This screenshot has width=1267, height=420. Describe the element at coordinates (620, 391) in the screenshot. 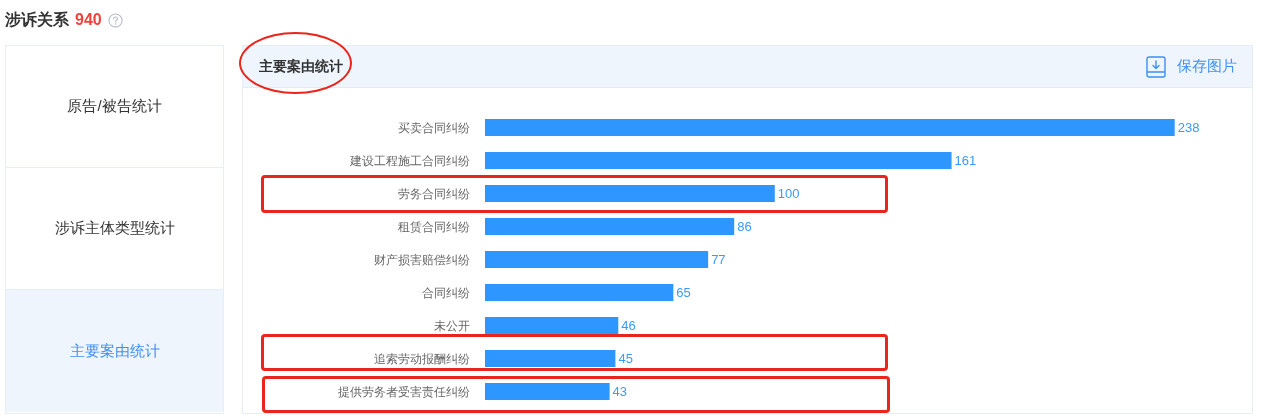

I see `data-label: 43` at that location.